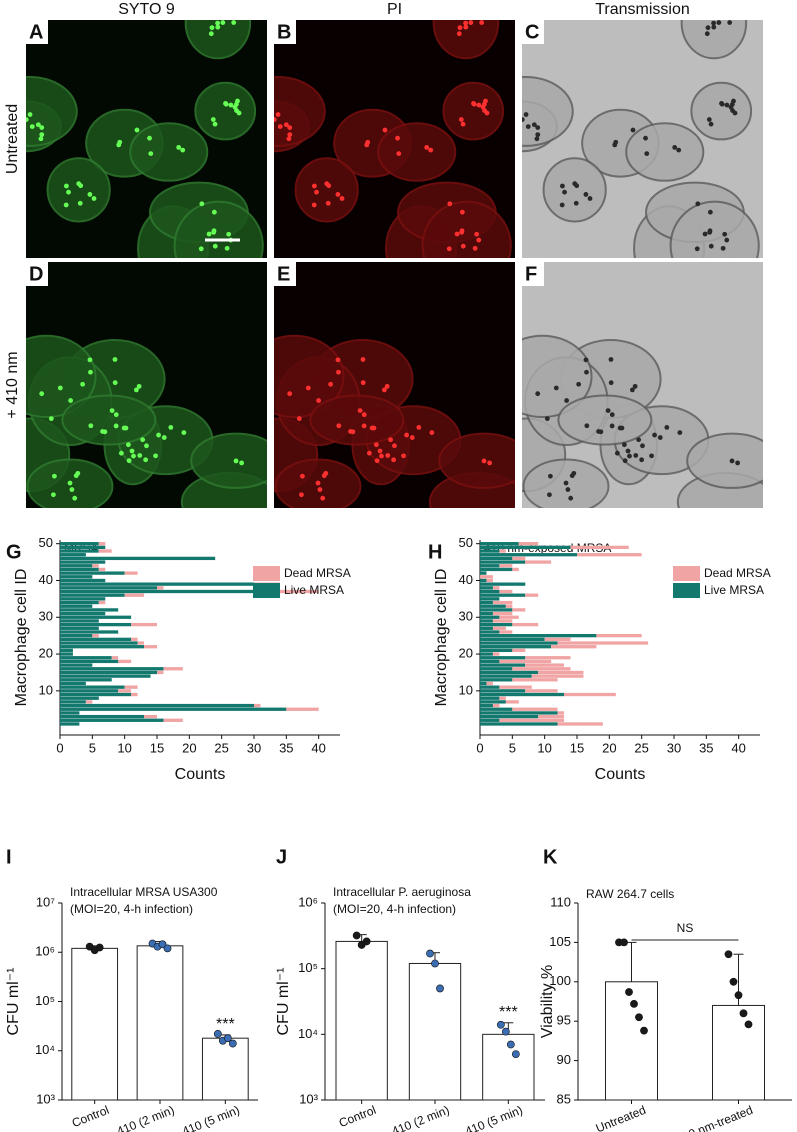 This screenshot has width=797, height=1132. Describe the element at coordinates (402, 892) in the screenshot. I see `chart-title: Intracellular P. aeruginosa` at that location.